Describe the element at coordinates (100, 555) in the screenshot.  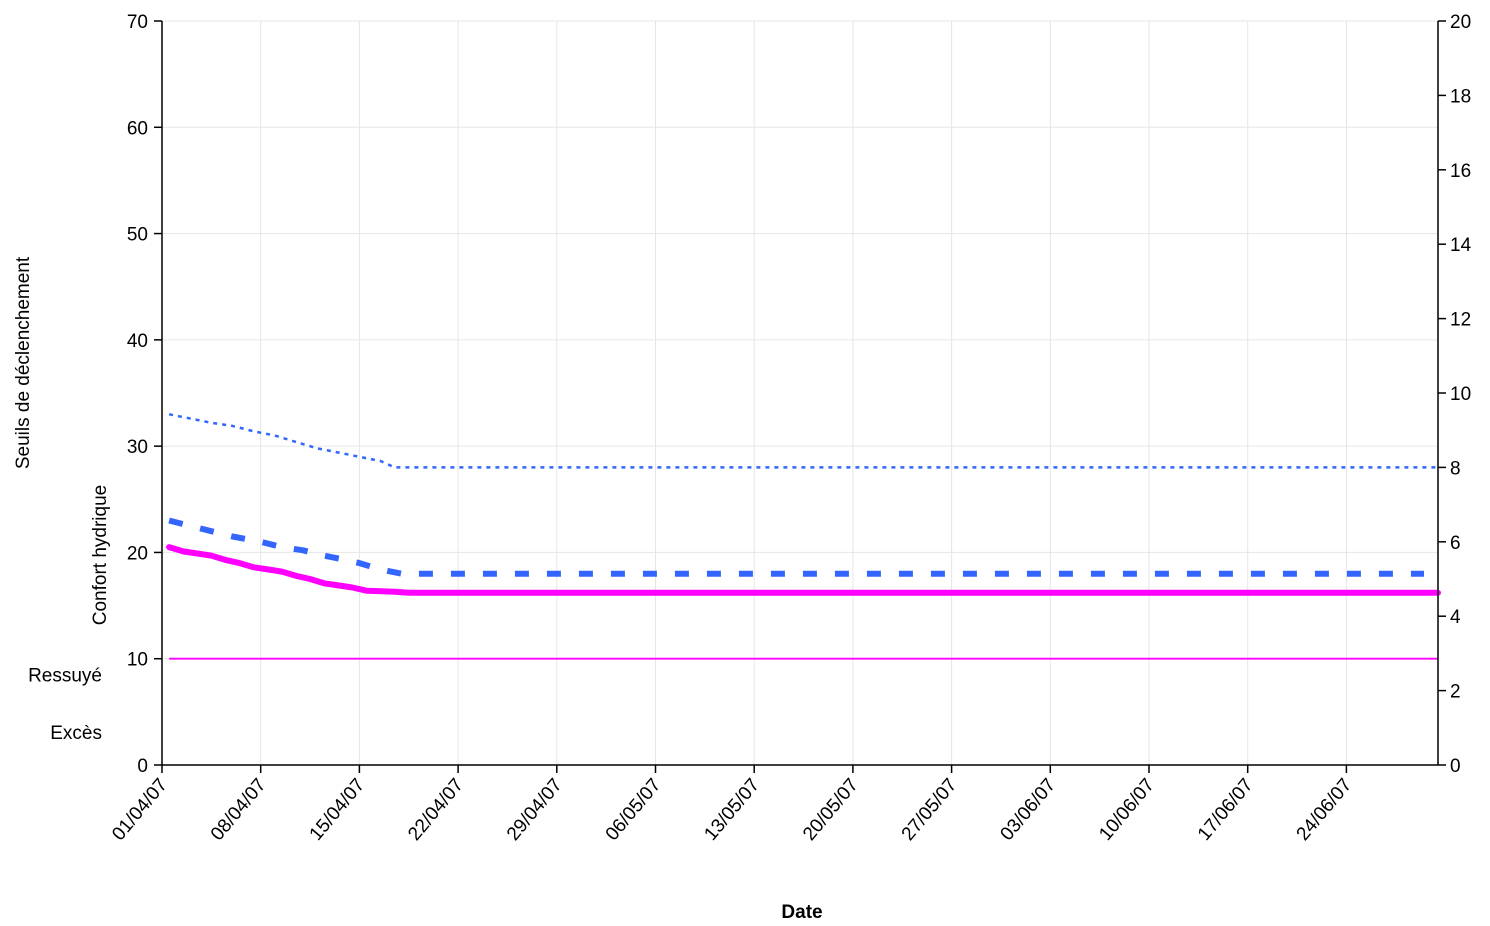
I see `y-axis-title-inner: Confort hydrique` at that location.